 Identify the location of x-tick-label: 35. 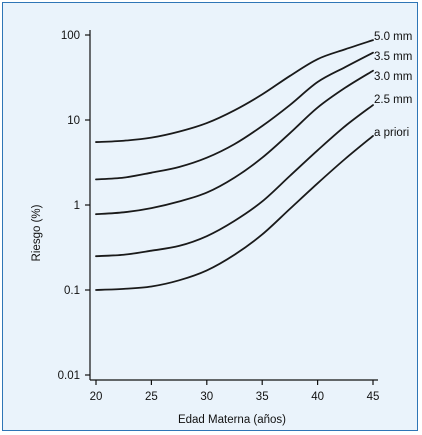
(262, 397).